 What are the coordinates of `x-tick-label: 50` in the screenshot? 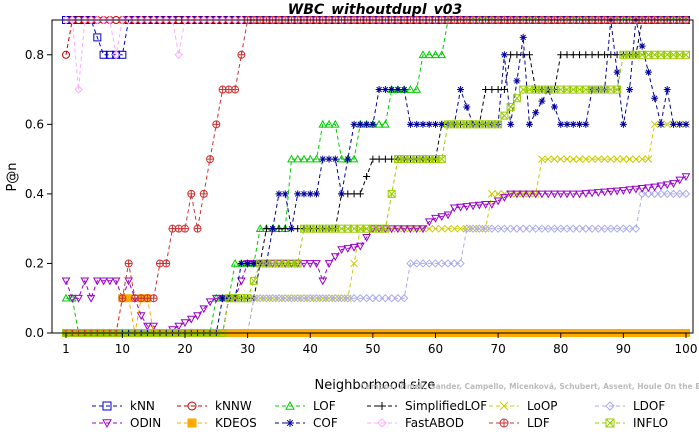 It's located at (372, 349).